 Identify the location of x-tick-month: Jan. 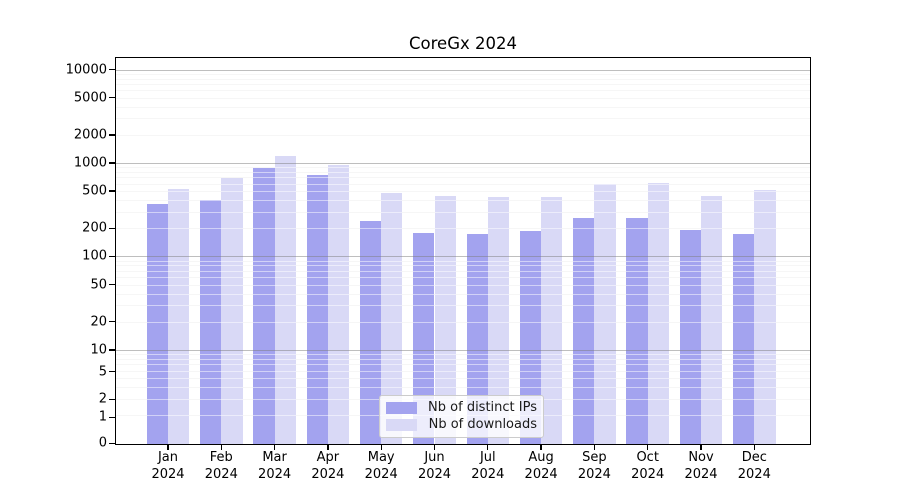
(168, 457).